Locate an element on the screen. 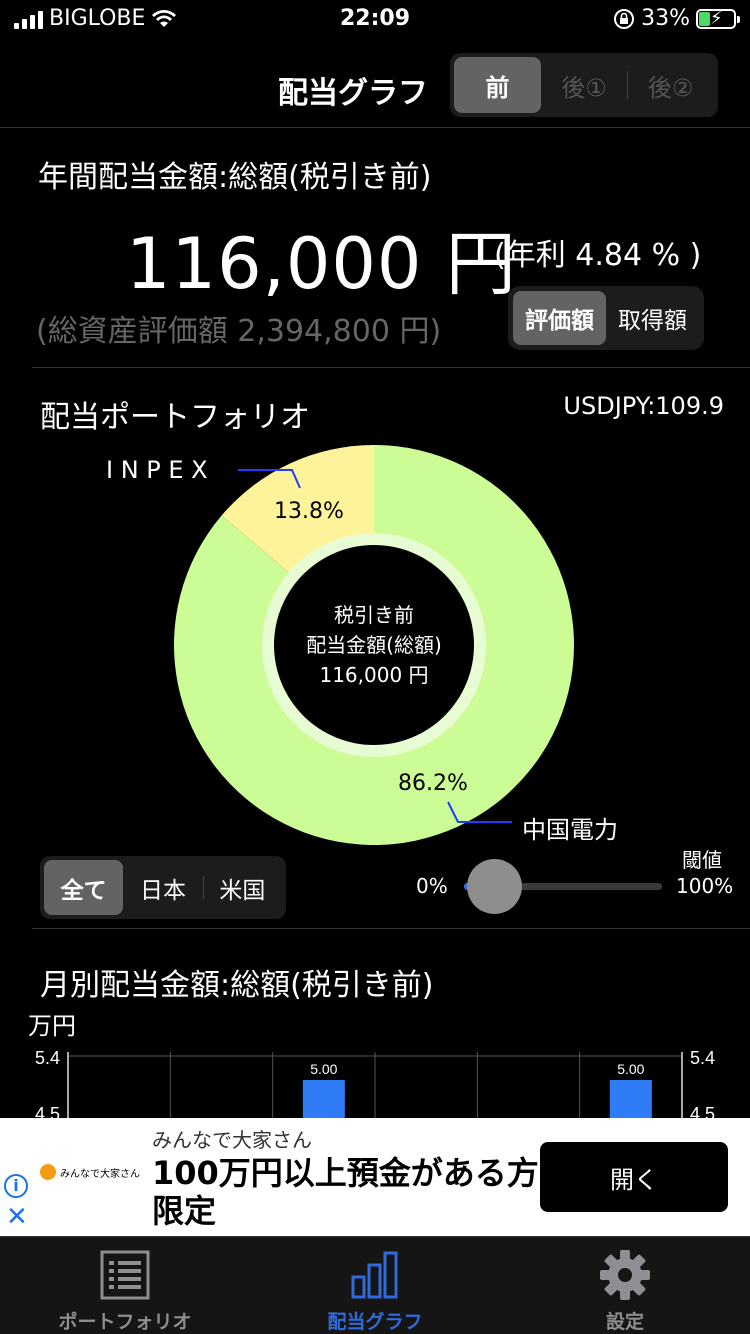 The width and height of the screenshot is (750, 1334). slice-label-chugoku: 86.2% is located at coordinates (433, 783).